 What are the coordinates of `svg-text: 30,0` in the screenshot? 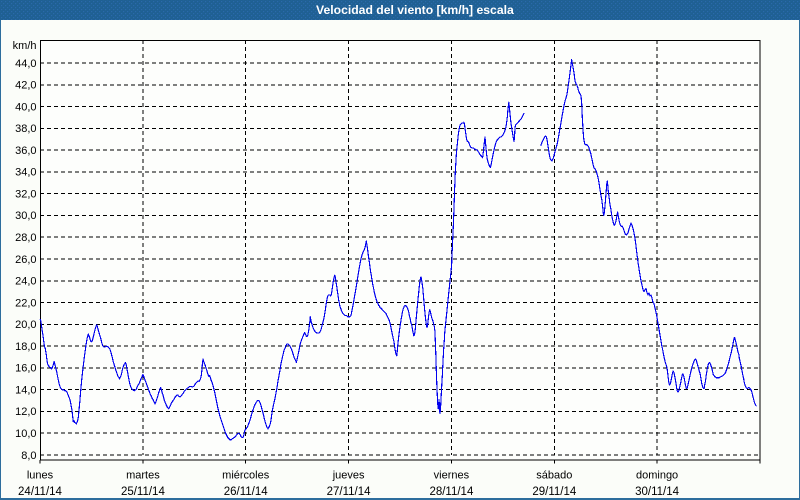 It's located at (25, 216).